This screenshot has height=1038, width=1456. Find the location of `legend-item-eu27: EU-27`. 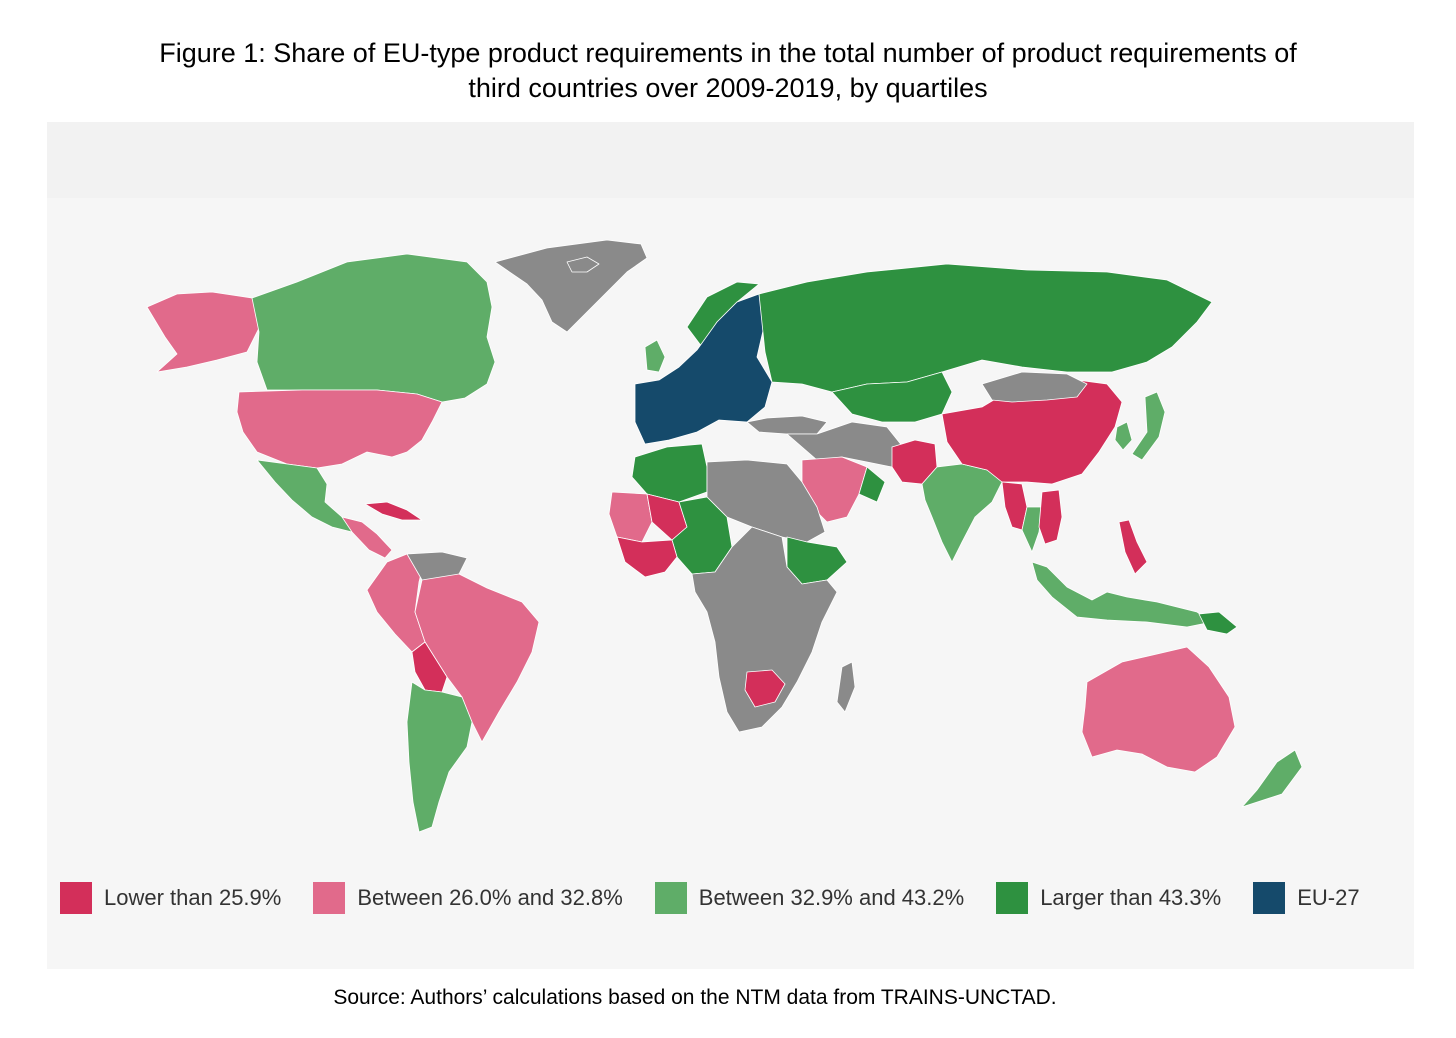

legend-item-eu27: EU-27 is located at coordinates (1306, 898).